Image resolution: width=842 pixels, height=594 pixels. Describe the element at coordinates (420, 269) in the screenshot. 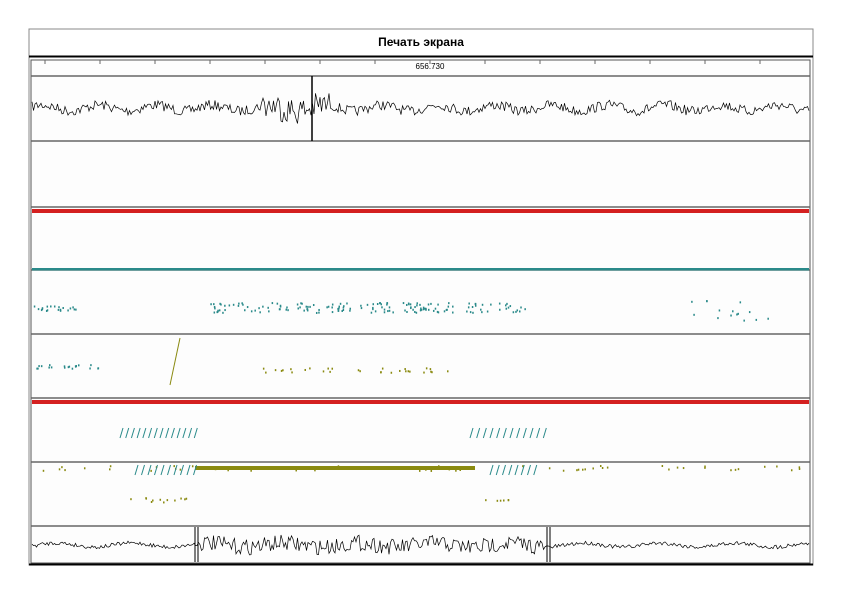

I see `teal-band` at that location.